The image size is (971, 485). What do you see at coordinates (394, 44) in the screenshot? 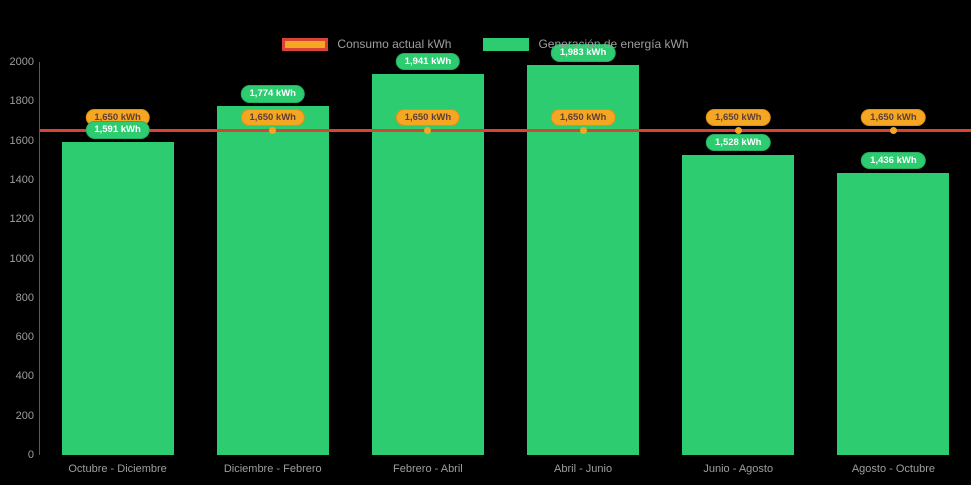
I see `legend-label-consumo: Consumo actual kWh` at bounding box center [394, 44].